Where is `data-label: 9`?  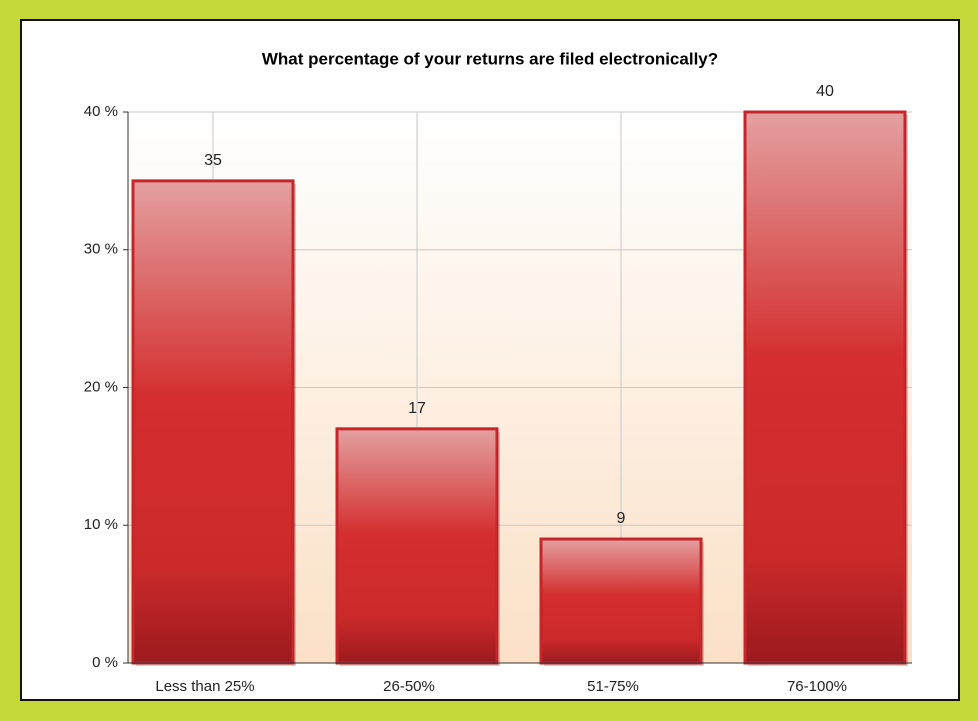 data-label: 9 is located at coordinates (621, 518).